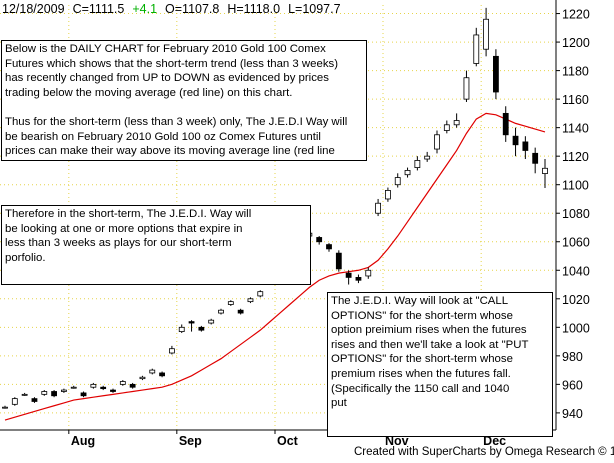 The image size is (614, 463). I want to click on y-tick-label: 960, so click(572, 385).